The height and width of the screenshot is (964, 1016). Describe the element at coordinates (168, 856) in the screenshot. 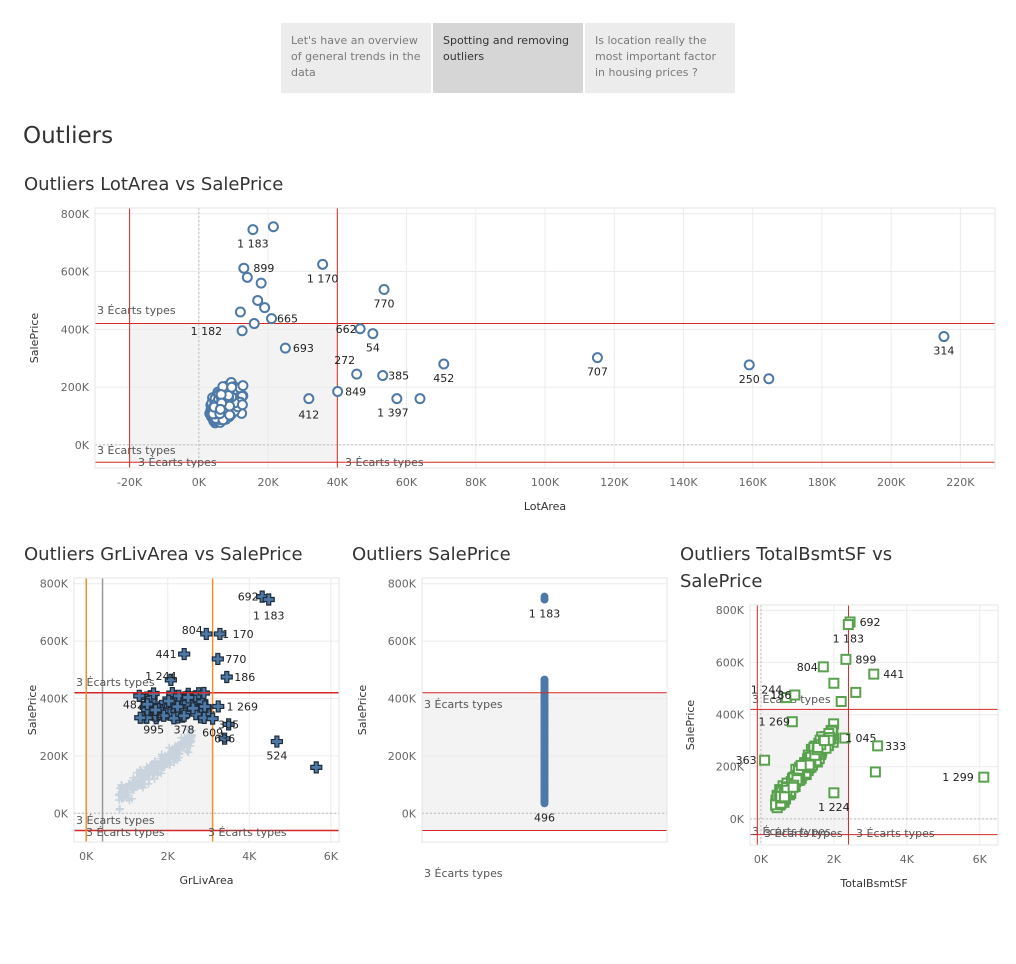

I see `x-tick-label: 2K` at that location.